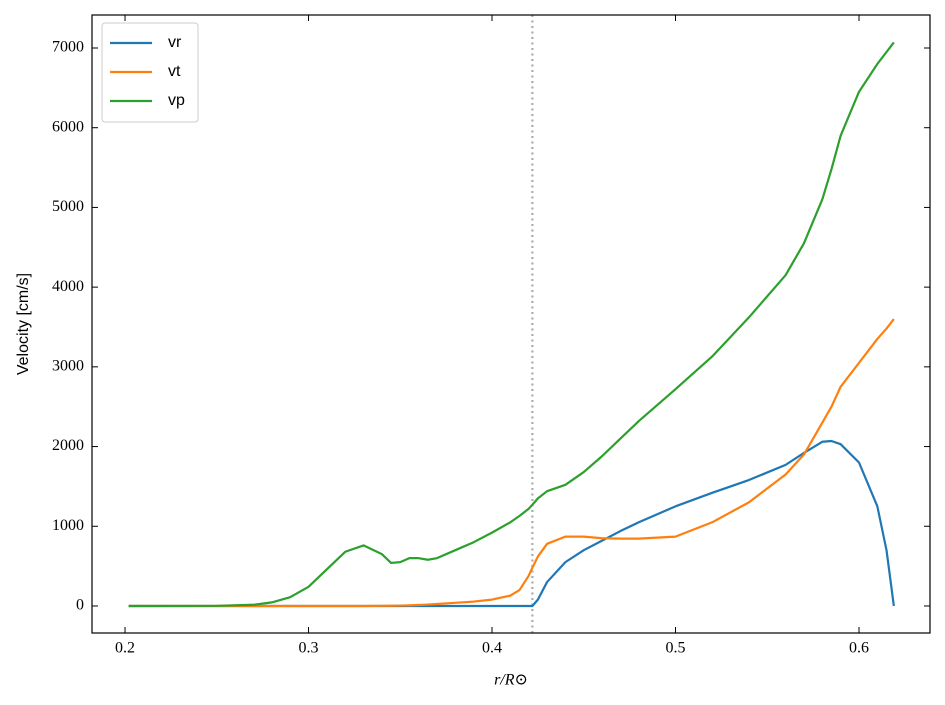  What do you see at coordinates (175, 42) in the screenshot?
I see `legend-label: vr` at bounding box center [175, 42].